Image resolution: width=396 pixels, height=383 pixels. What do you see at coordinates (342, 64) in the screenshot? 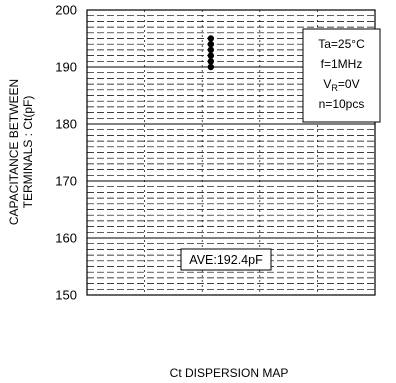
I see `condition-frequency: f=1MHz` at bounding box center [342, 64].